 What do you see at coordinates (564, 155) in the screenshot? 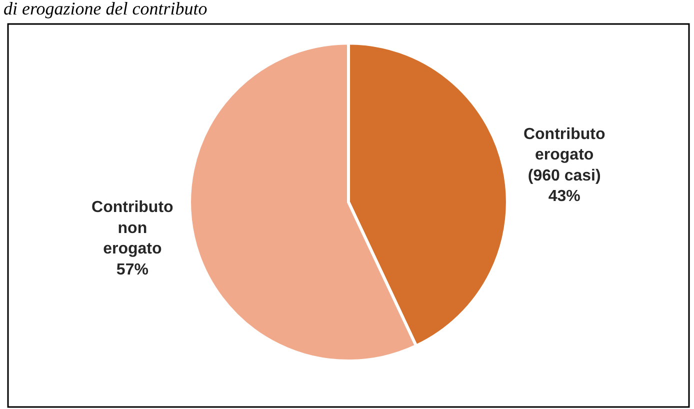
I see `slice-label: Contributo erogato (960 casi)` at bounding box center [564, 155].